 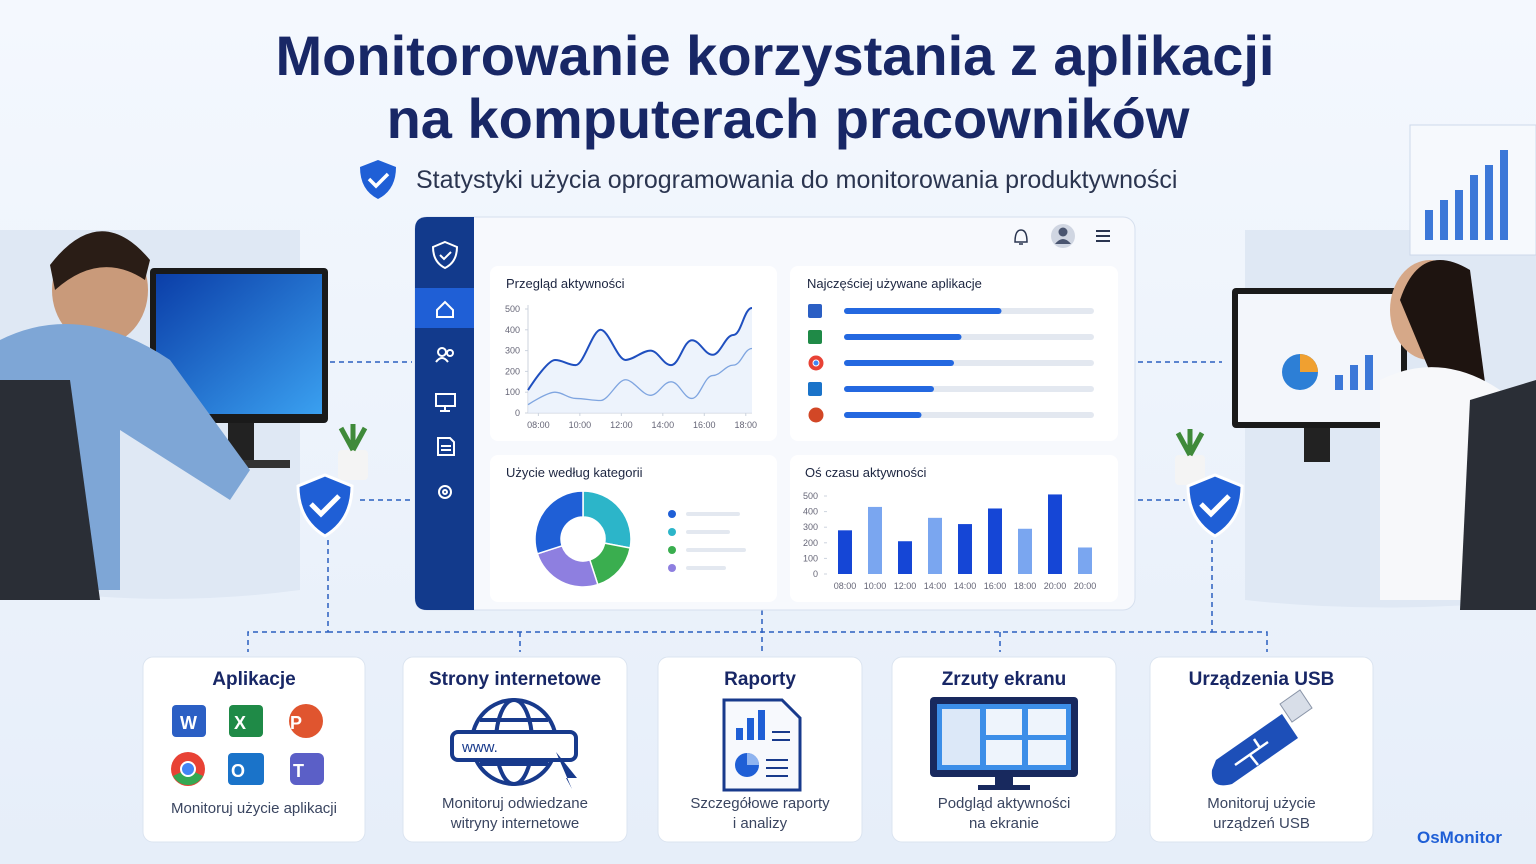 What do you see at coordinates (188, 723) in the screenshot?
I see `svg-text: W` at bounding box center [188, 723].